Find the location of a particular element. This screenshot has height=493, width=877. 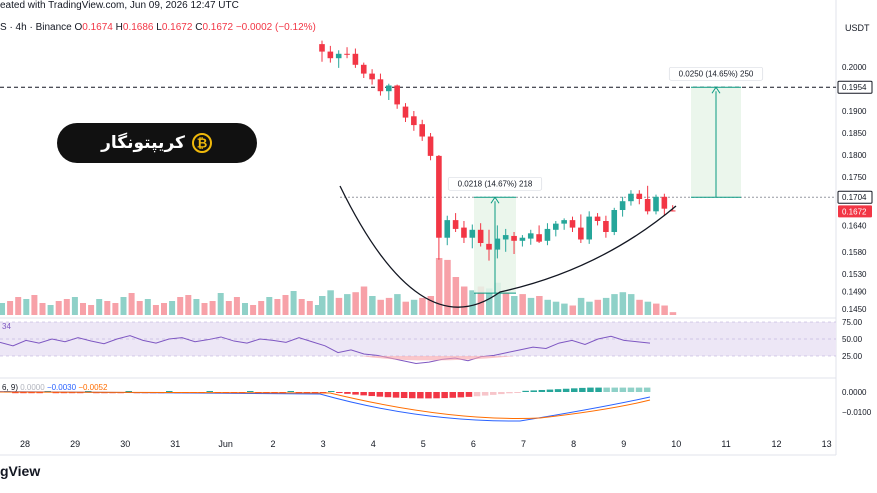

time-tick-label: 6 is located at coordinates (473, 444).